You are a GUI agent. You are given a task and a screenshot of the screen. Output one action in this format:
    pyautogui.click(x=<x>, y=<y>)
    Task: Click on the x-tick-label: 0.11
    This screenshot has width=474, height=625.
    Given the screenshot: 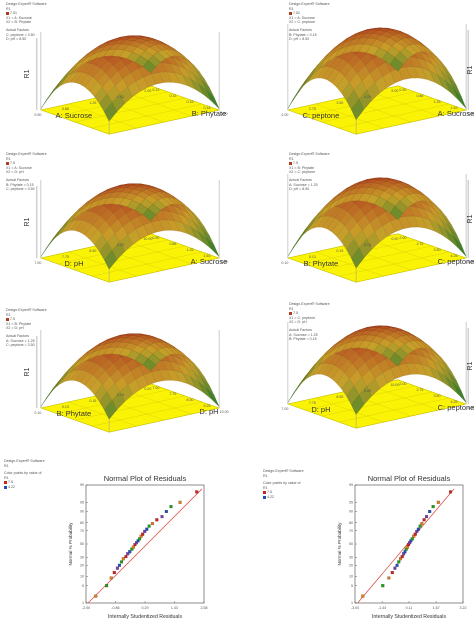 What is the action you would take?
    pyautogui.click(x=409, y=608)
    